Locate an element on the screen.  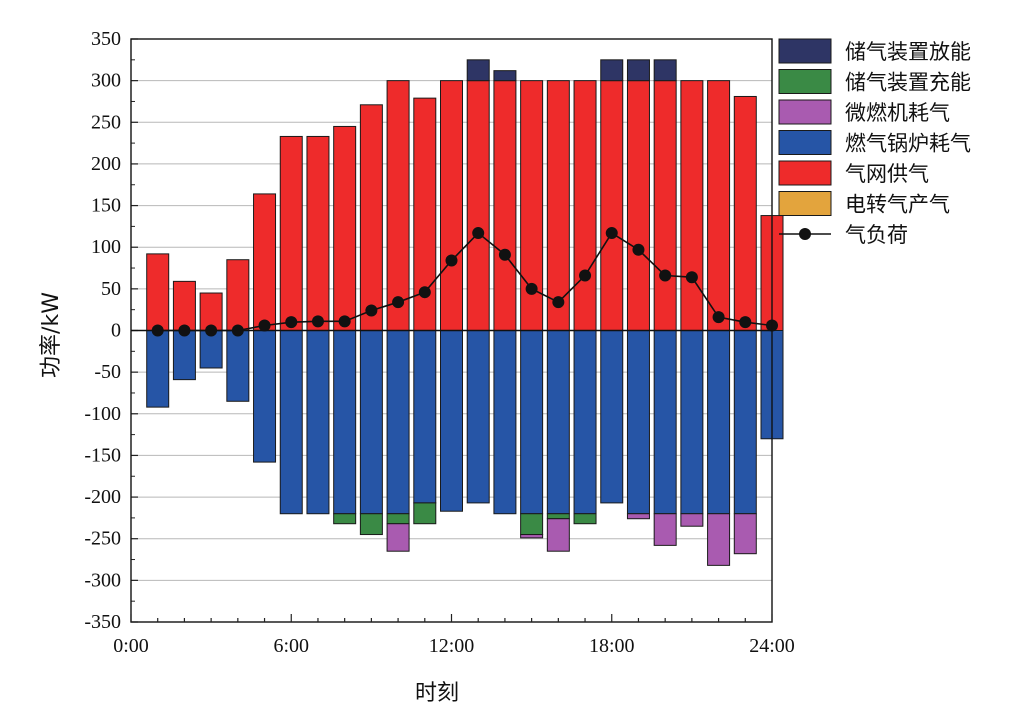
legend-label: 气网供气 is located at coordinates (887, 174).